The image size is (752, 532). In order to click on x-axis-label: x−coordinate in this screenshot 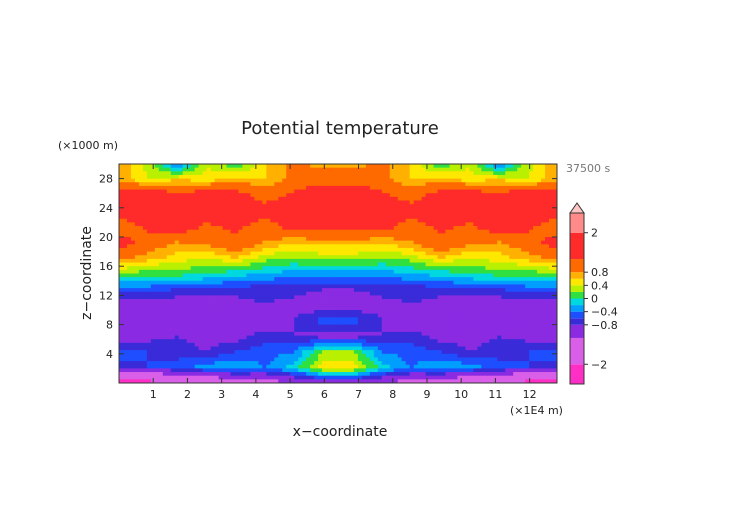, I will do `click(340, 432)`.